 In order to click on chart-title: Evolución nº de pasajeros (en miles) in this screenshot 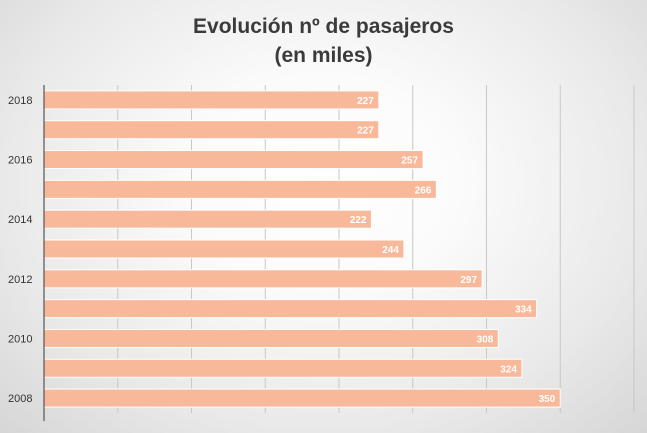, I will do `click(323, 41)`.